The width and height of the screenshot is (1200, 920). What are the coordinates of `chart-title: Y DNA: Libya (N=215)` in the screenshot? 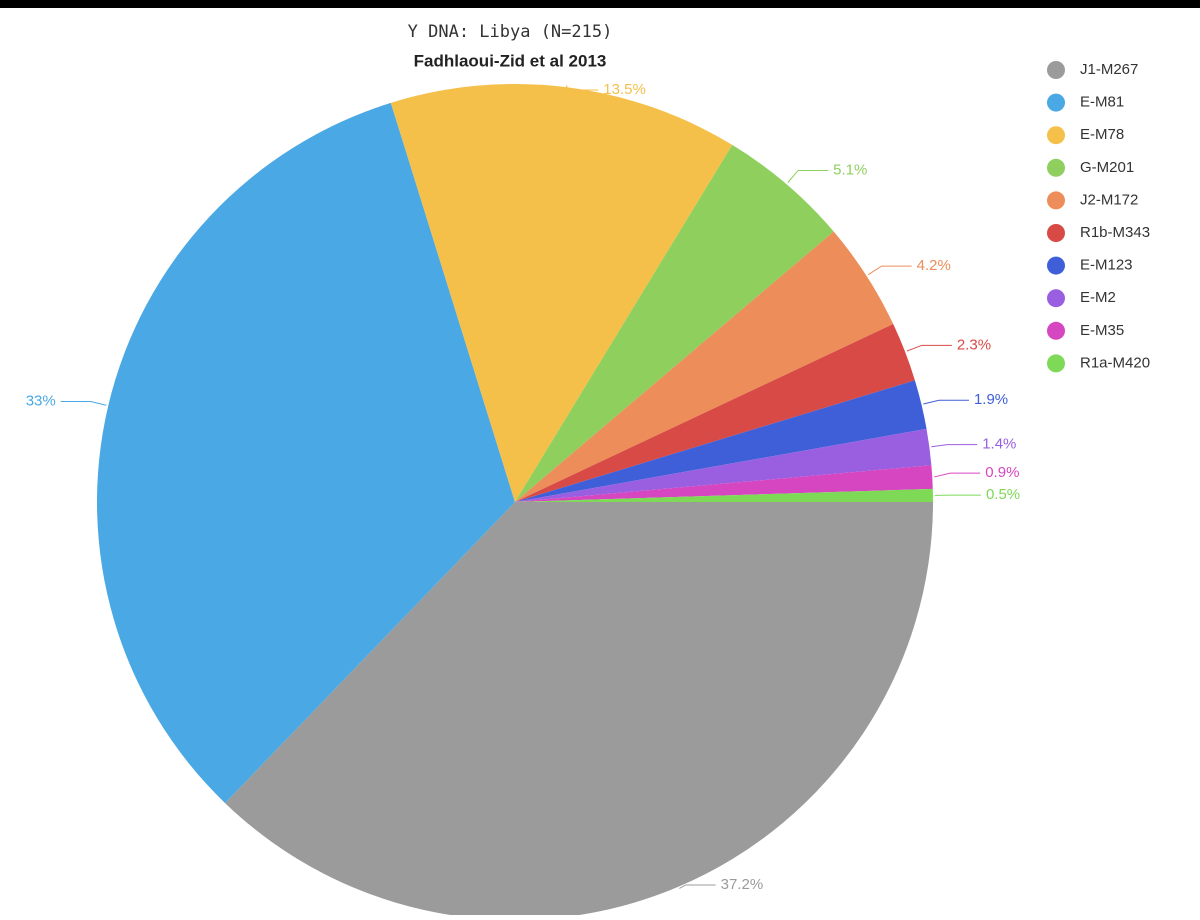 It's located at (510, 32).